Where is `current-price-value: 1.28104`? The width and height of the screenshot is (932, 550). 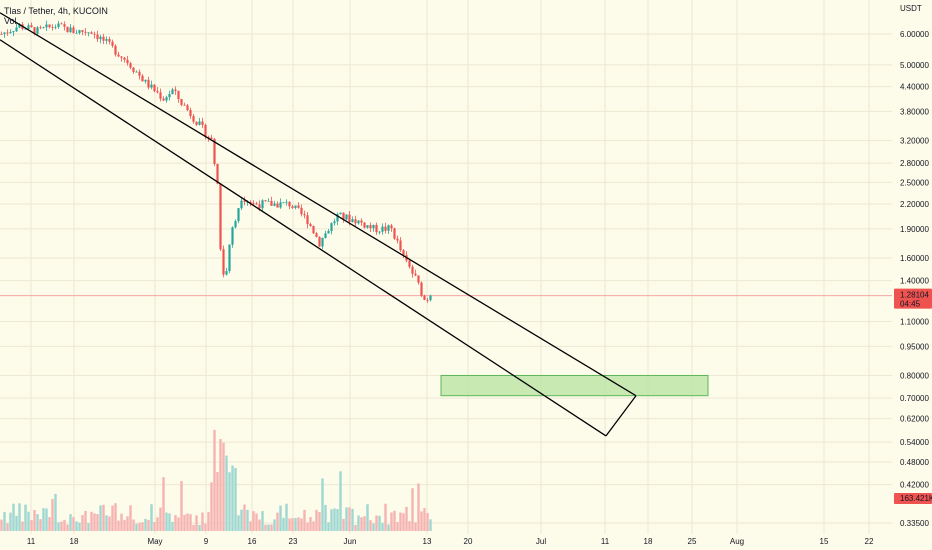 current-price-value: 1.28104 is located at coordinates (914, 295).